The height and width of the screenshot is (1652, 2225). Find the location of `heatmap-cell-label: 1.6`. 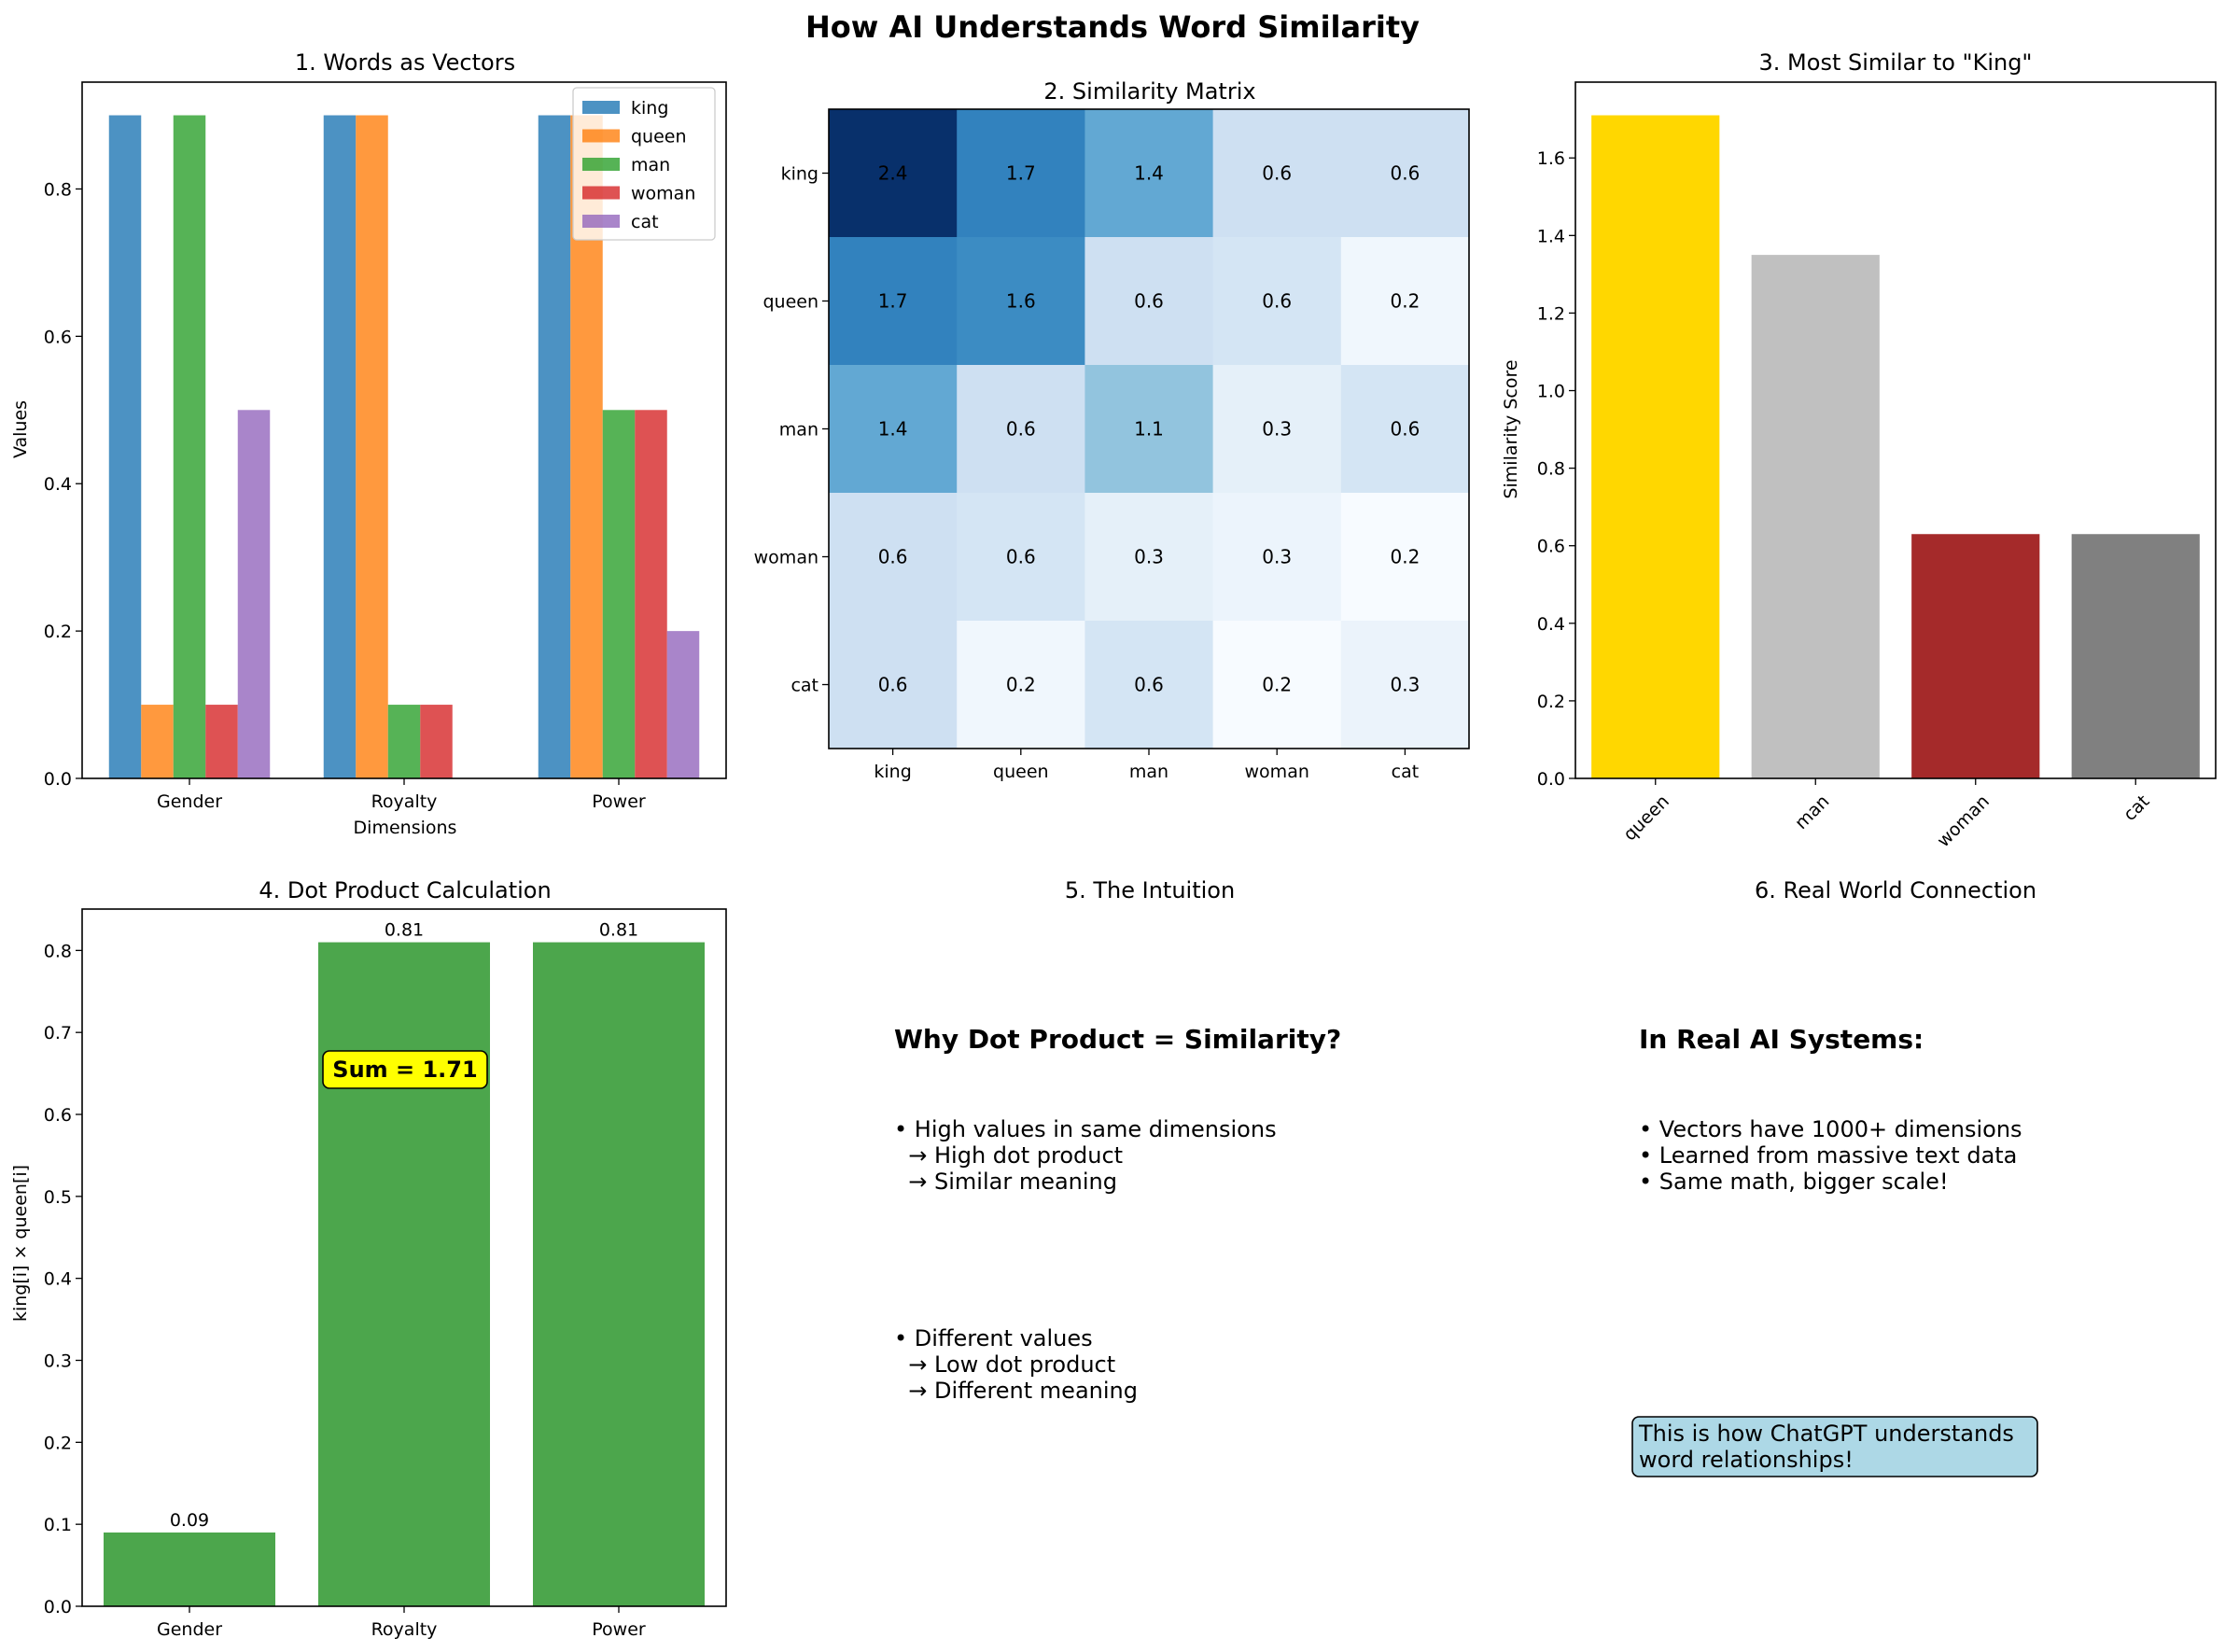

heatmap-cell-label: 1.6 is located at coordinates (1021, 301).